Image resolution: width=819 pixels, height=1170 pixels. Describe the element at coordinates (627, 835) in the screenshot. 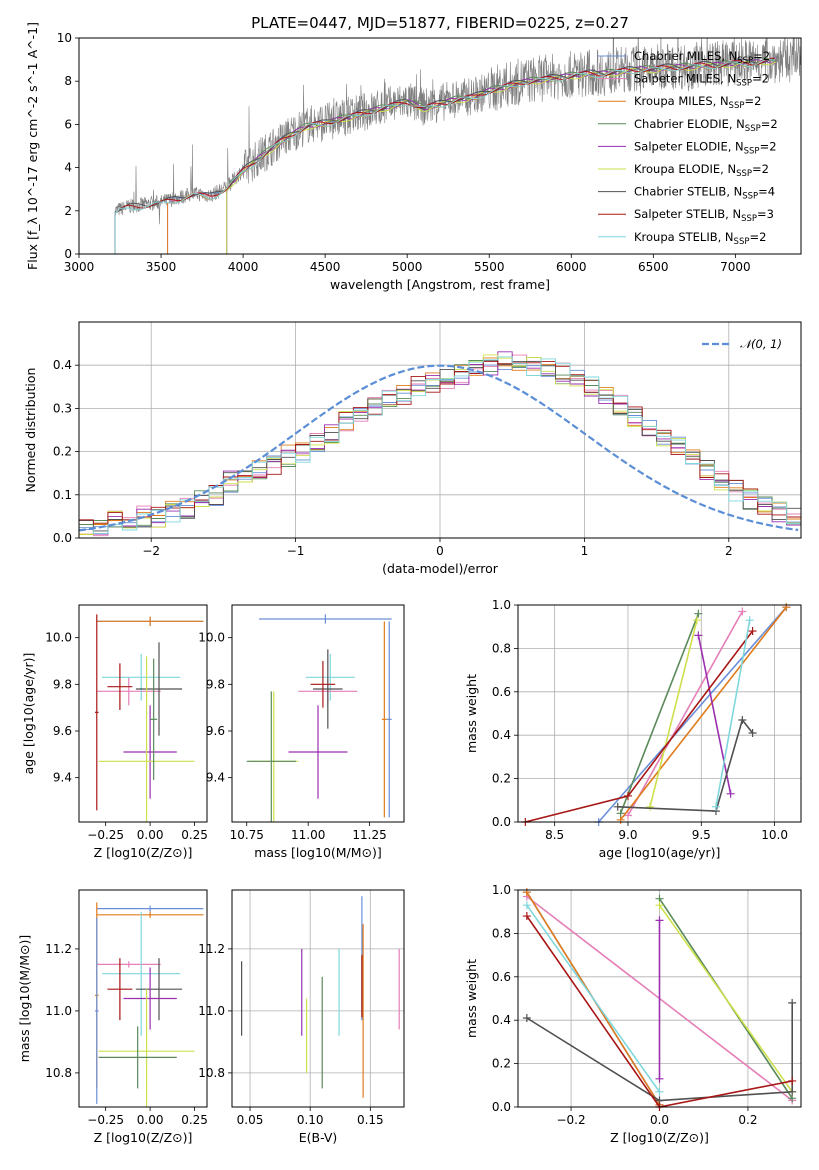

I see `x-tick-label: 9.0` at that location.